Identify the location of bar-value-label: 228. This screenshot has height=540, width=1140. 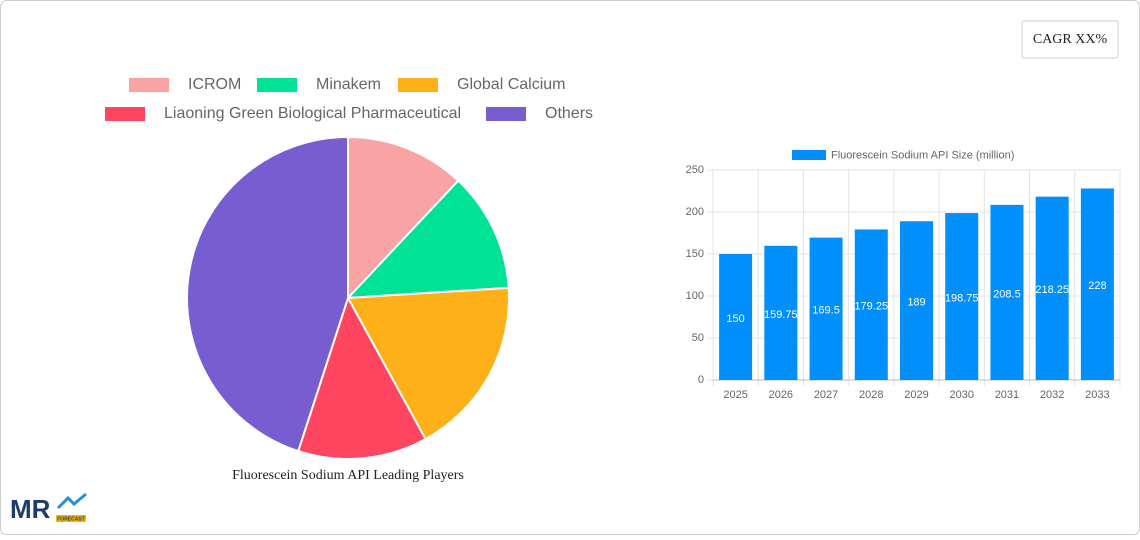
(1097, 286).